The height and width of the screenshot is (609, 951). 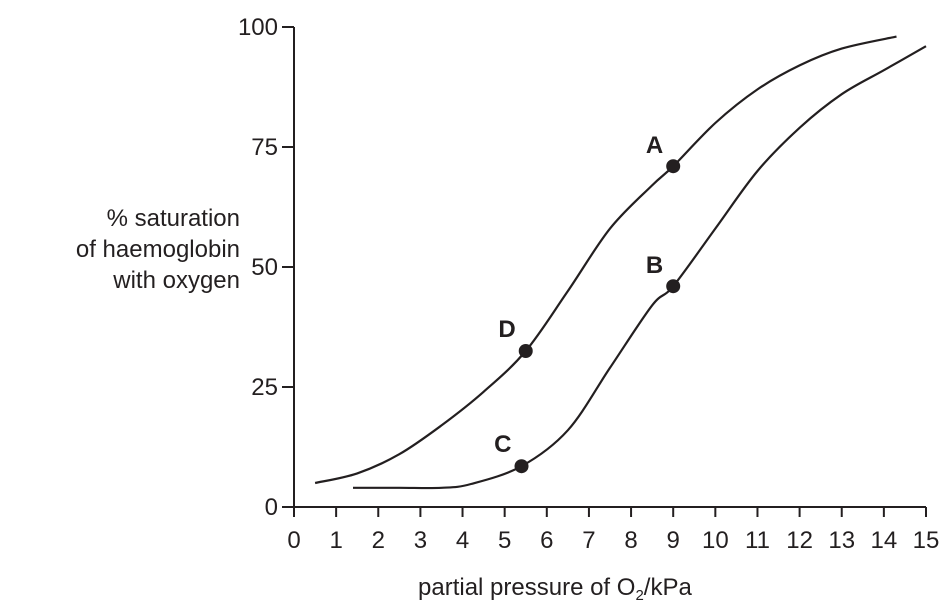 What do you see at coordinates (667, 587) in the screenshot?
I see `x-axis-label-suffix: /kPa` at bounding box center [667, 587].